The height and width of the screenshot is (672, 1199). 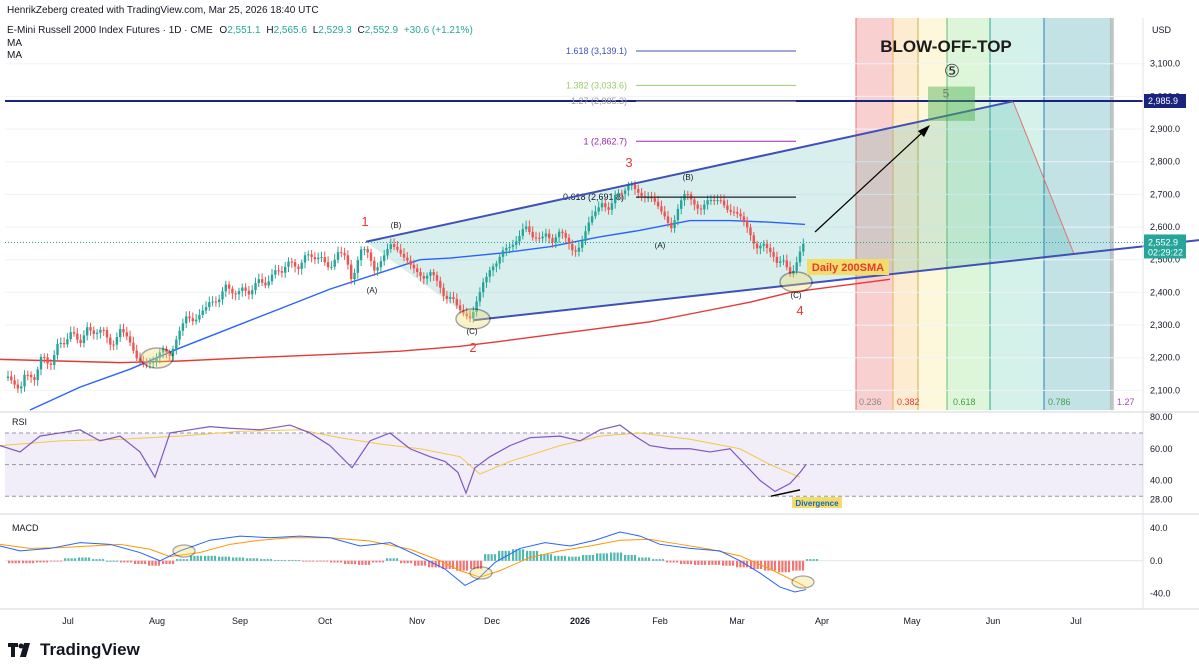 I want to click on rsi-line, so click(x=403, y=459).